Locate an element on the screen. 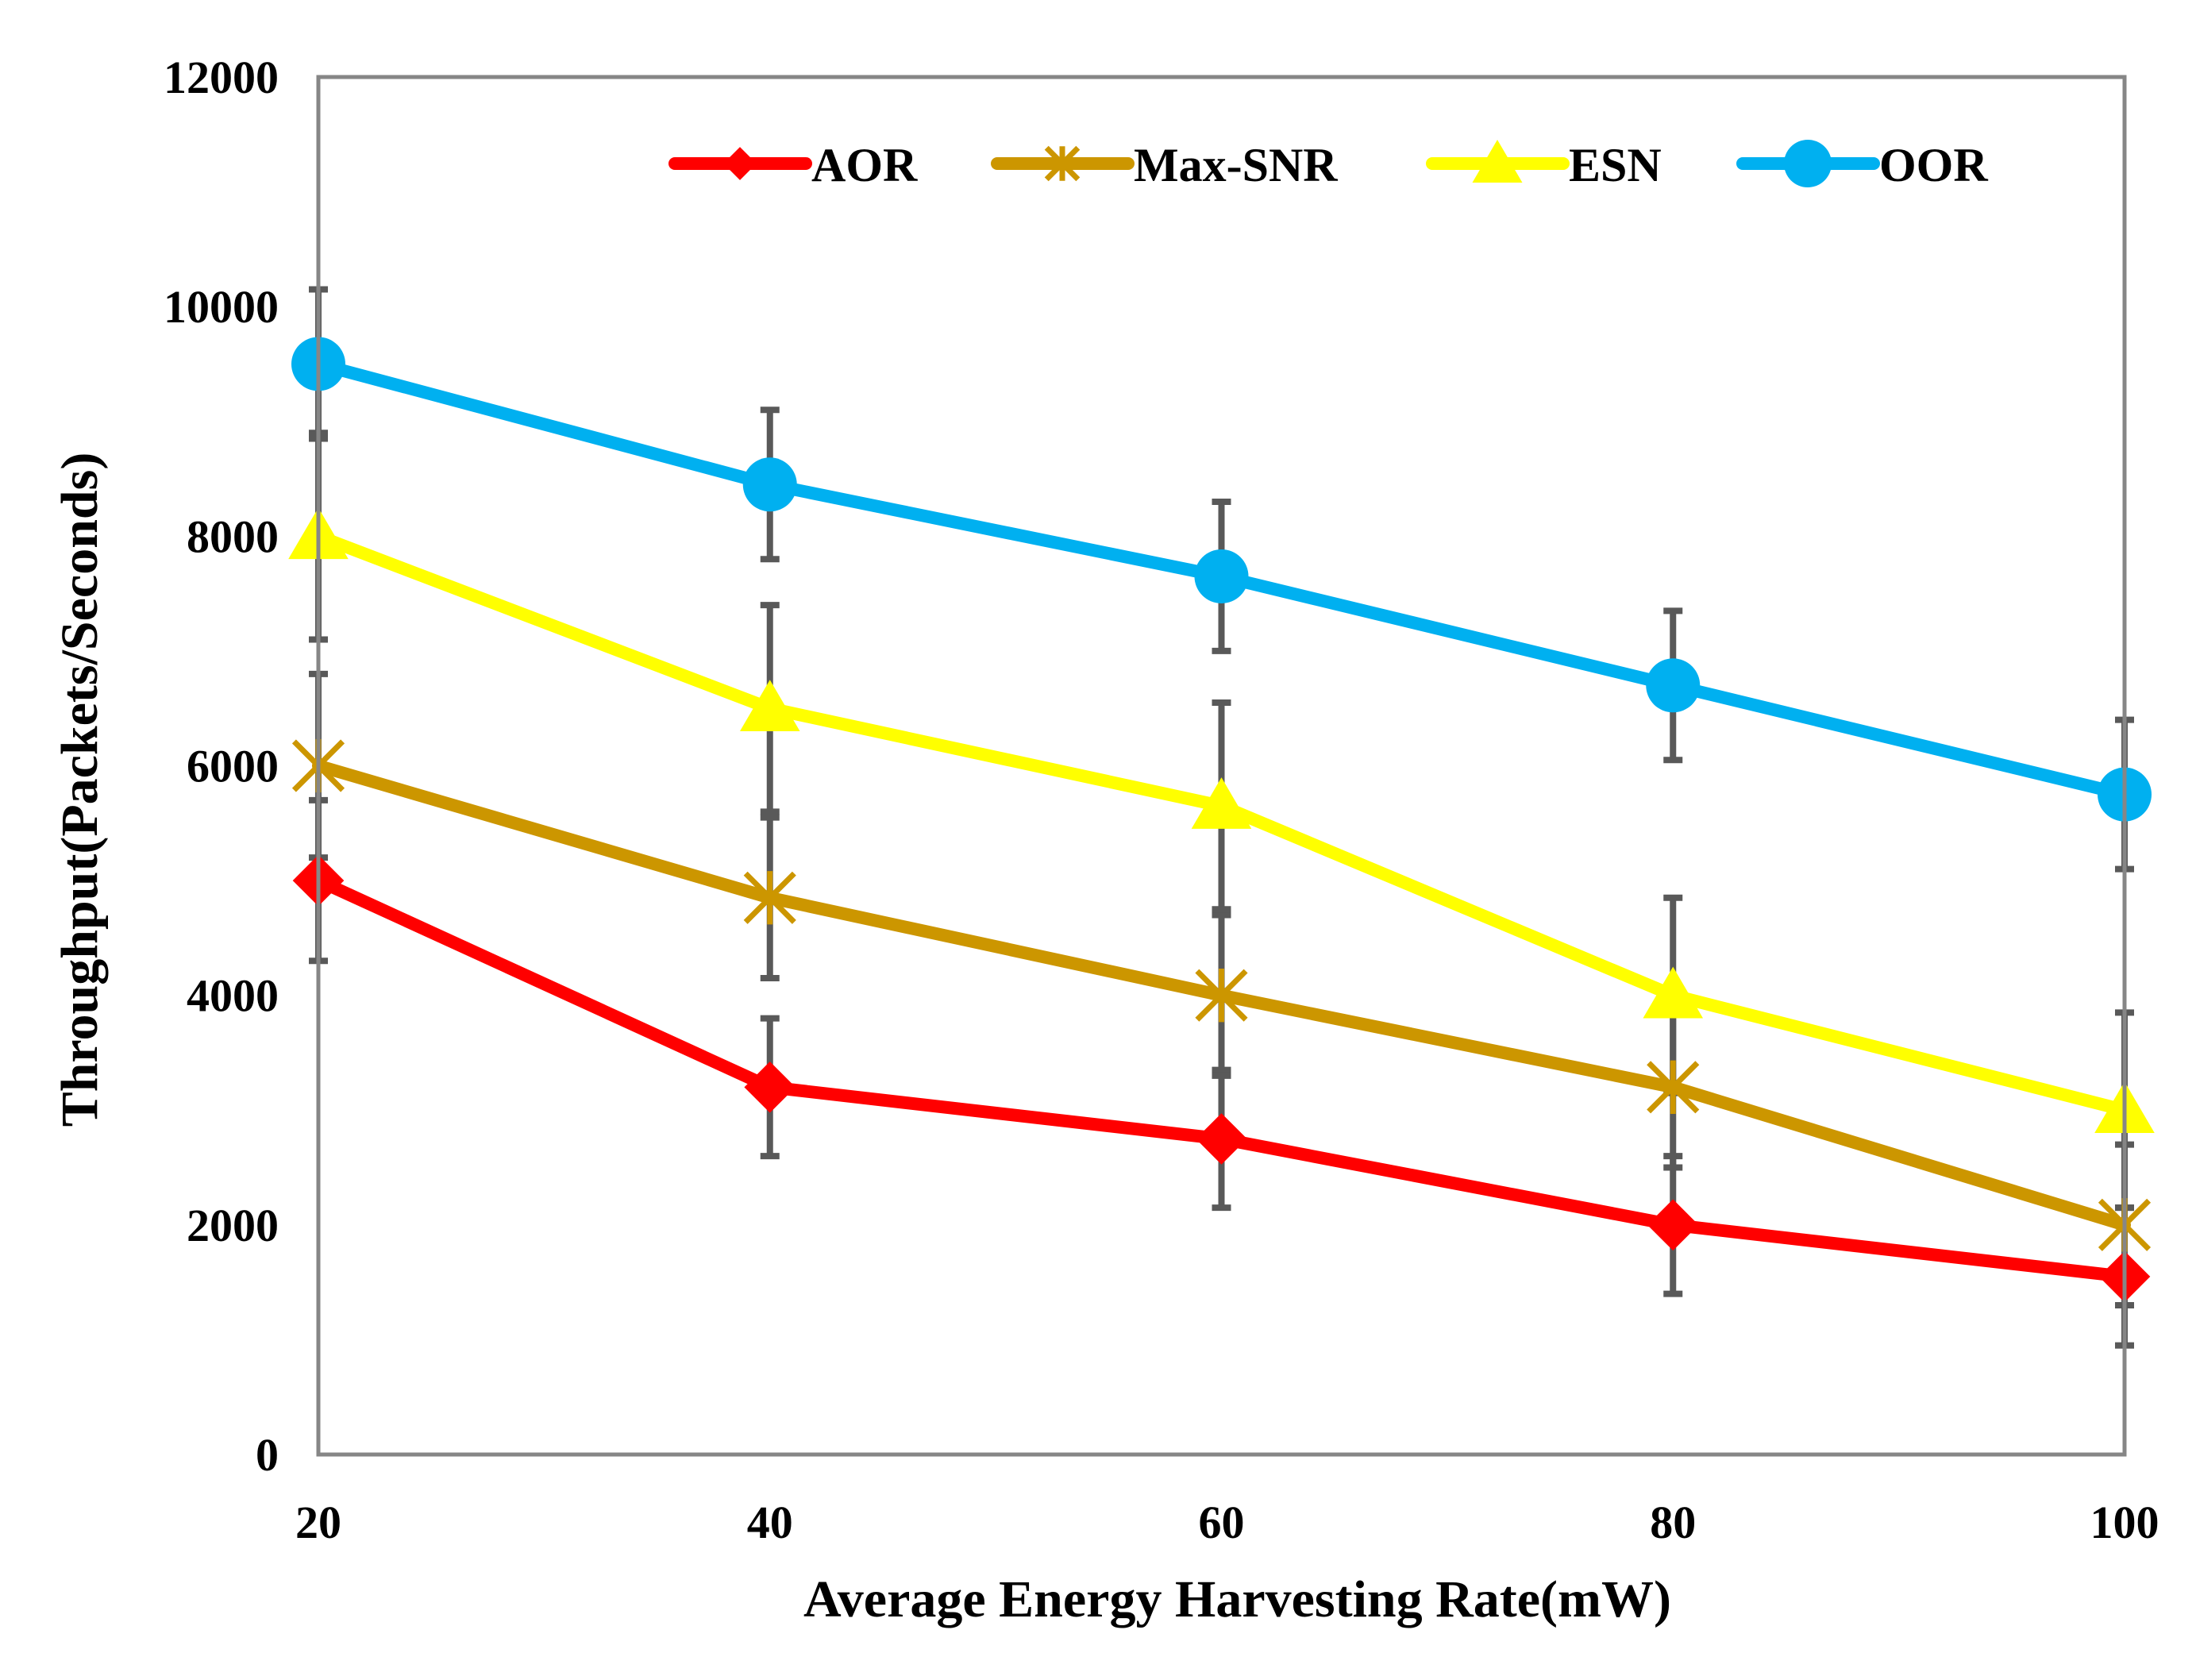  y-axis-title: Throughput(Packets/Seconds) is located at coordinates (80, 790).